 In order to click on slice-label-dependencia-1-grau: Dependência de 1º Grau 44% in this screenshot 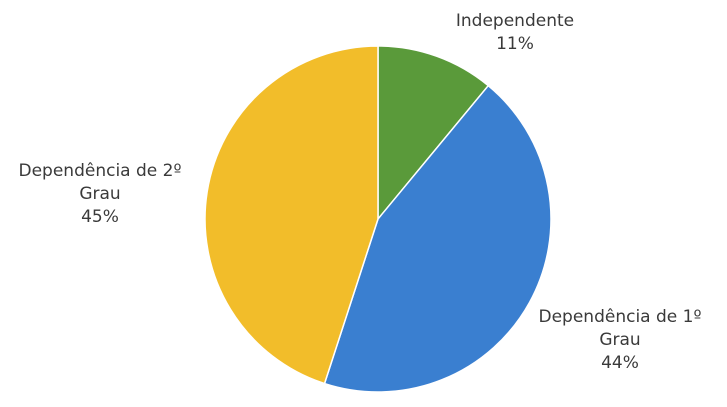, I will do `click(618, 340)`.